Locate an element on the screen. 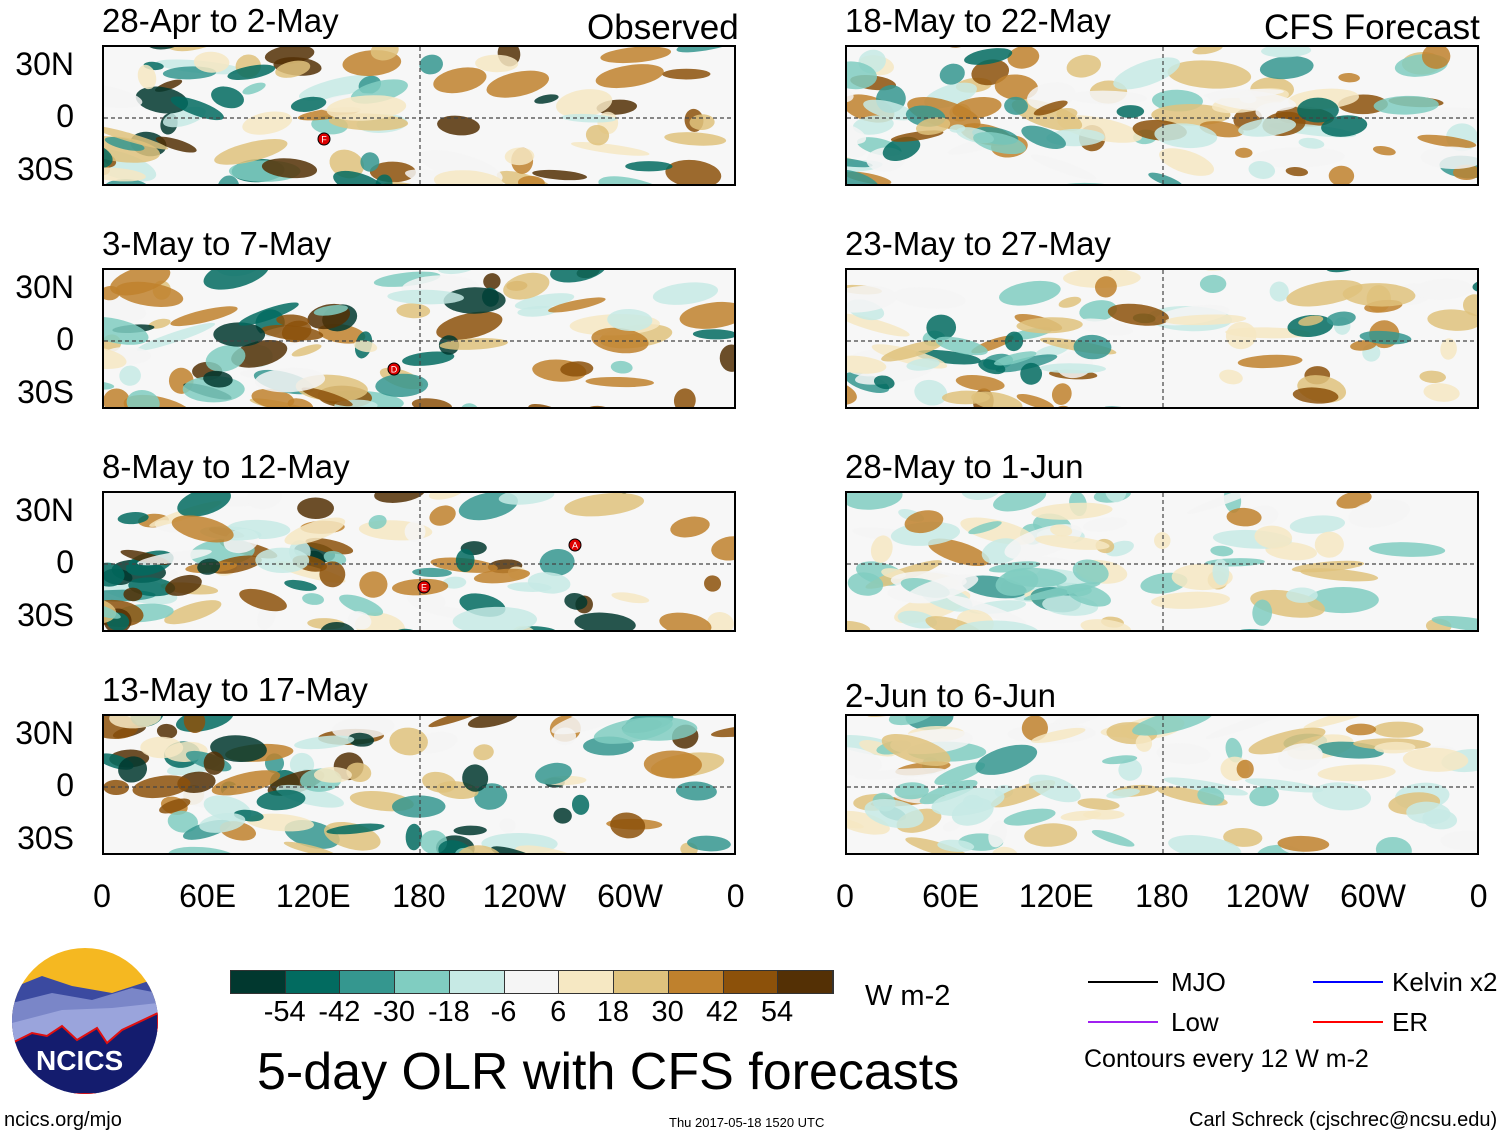  website-link: ncics.org/mjo is located at coordinates (63, 1120).